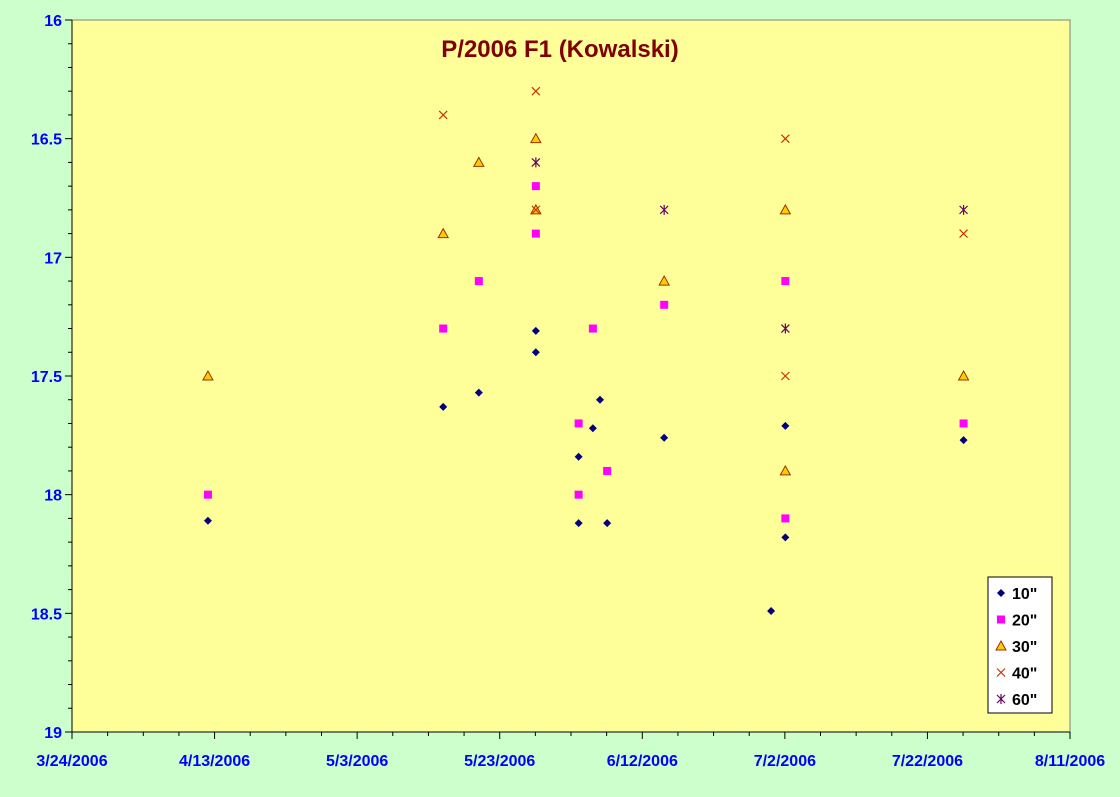 Image resolution: width=1120 pixels, height=797 pixels. I want to click on legend-label: 40", so click(1024, 674).